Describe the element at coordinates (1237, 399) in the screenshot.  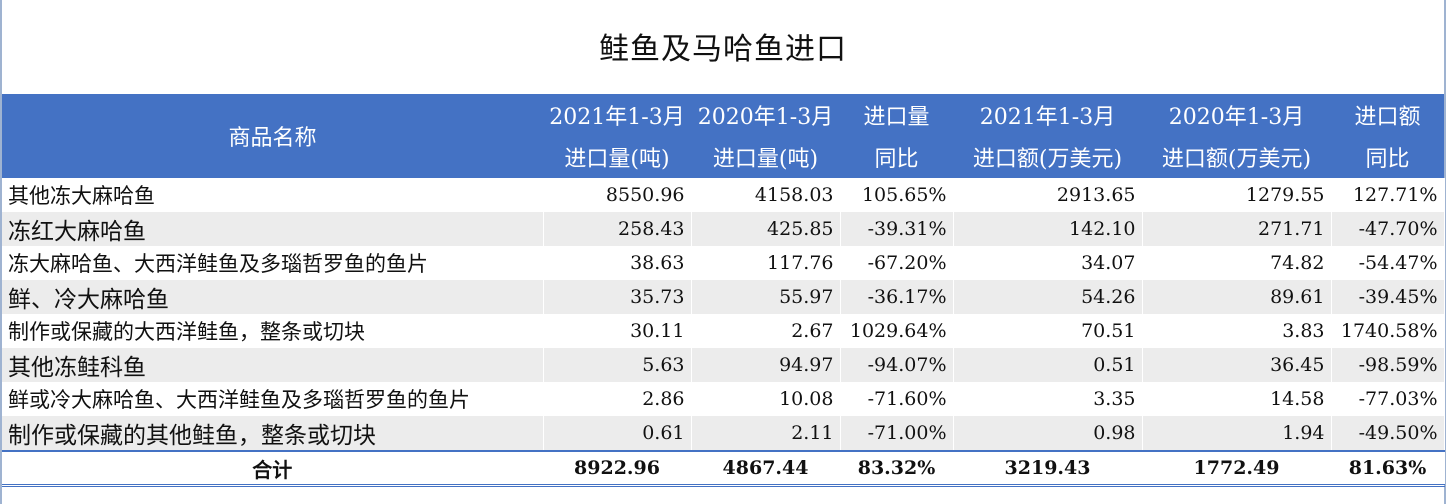
I see `cell-2020-value: 14.58` at that location.